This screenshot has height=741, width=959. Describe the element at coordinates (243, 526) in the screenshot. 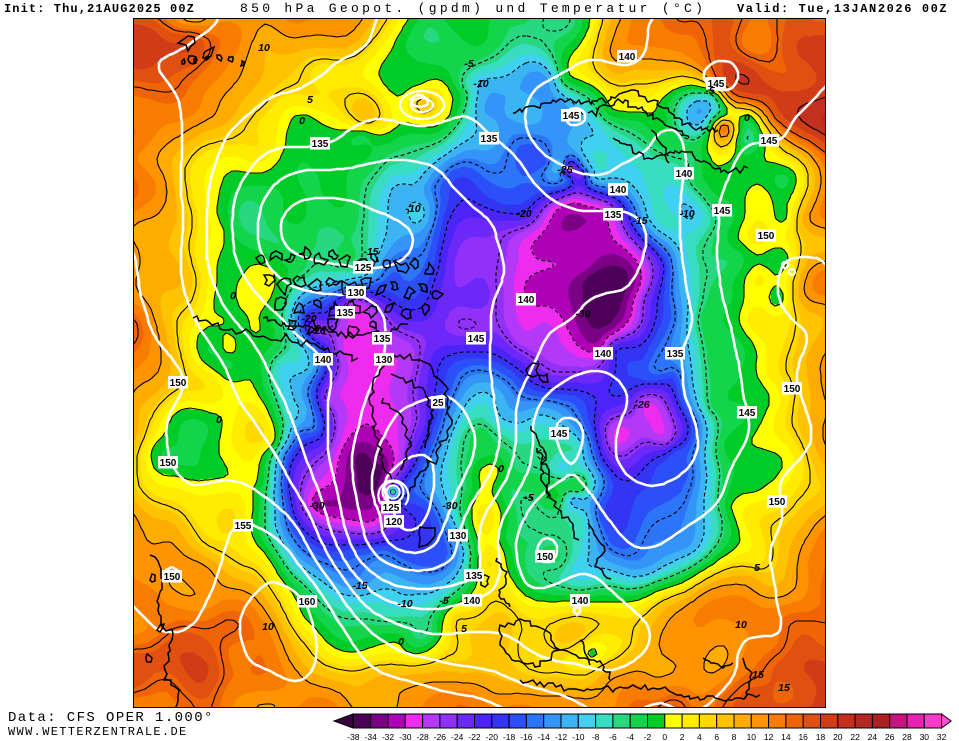

I see `svg-text: 155` at that location.